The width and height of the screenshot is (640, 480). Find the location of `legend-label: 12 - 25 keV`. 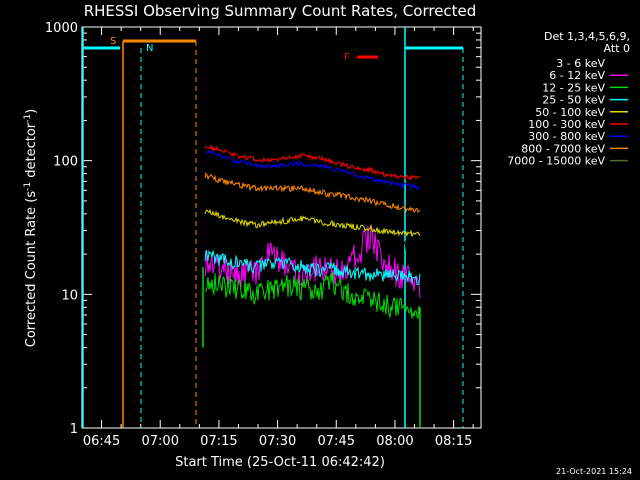

legend-label: 12 - 25 keV is located at coordinates (573, 87).